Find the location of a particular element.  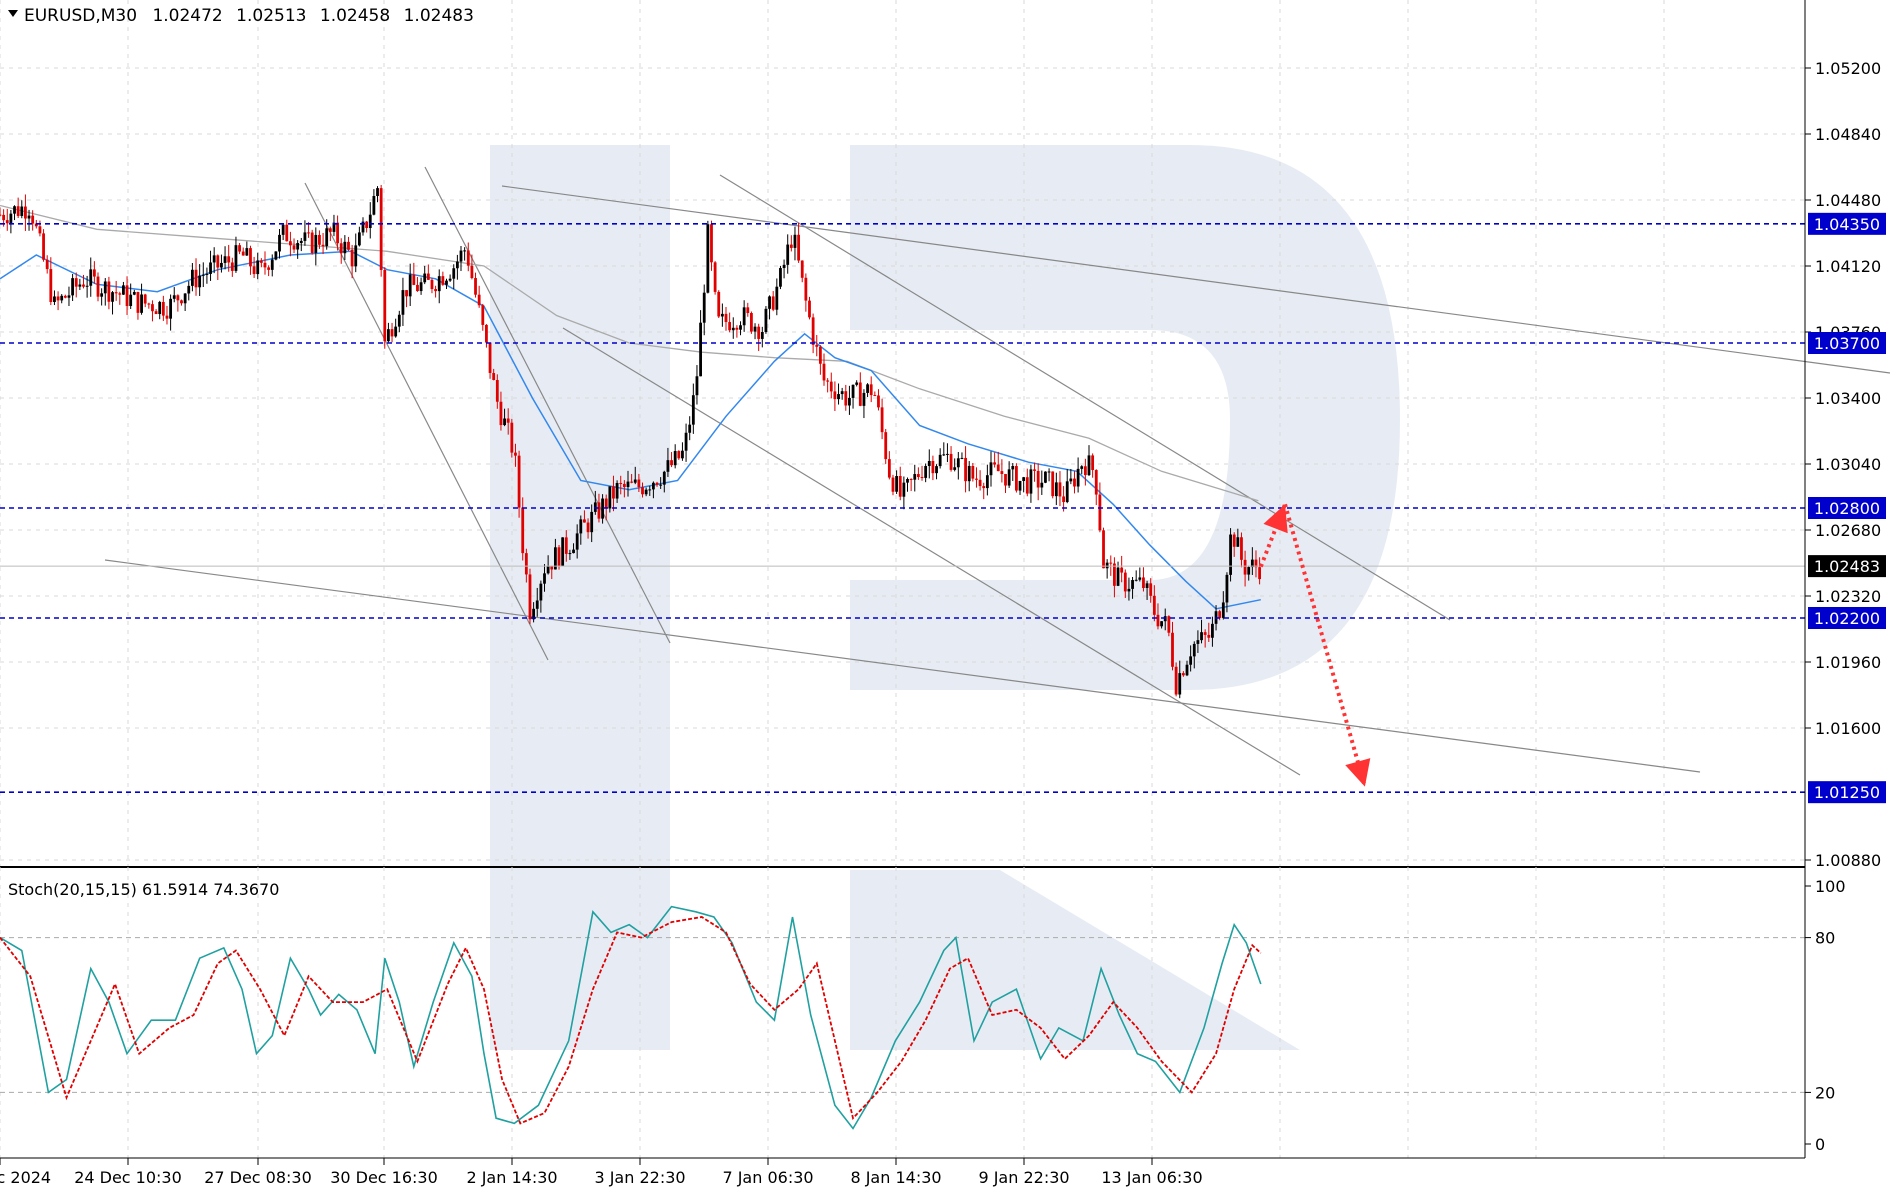

forecast-arrow-head is located at coordinates (1275, 519).